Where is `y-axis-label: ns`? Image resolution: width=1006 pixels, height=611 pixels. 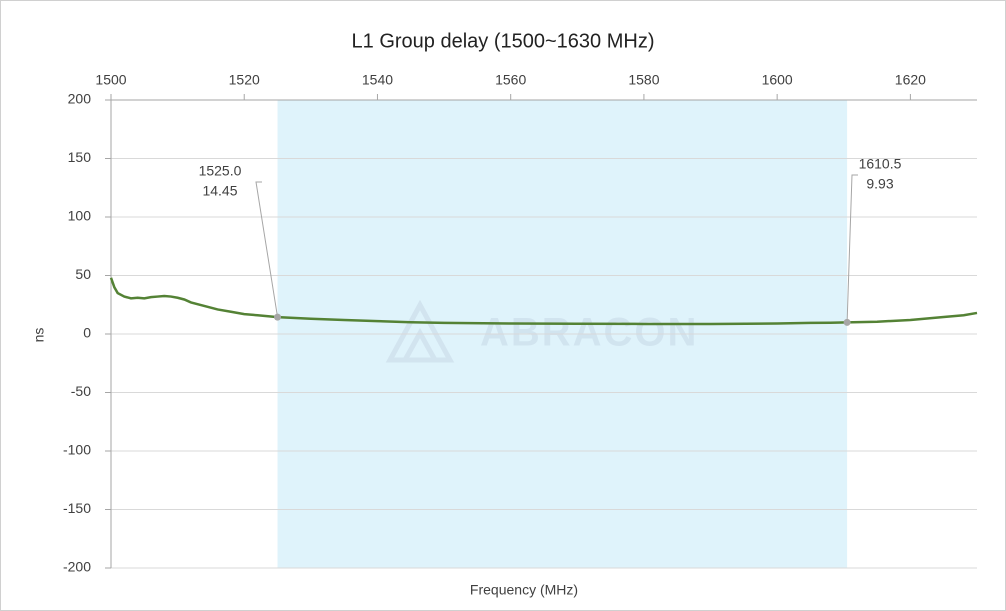 y-axis-label: ns is located at coordinates (39, 335).